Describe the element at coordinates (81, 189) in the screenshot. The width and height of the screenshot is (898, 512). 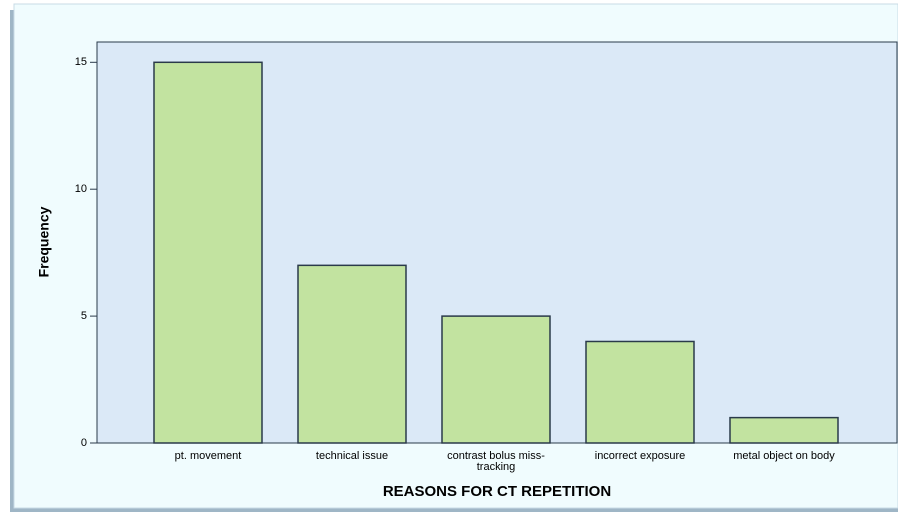
I see `y-tick-label: 10` at that location.